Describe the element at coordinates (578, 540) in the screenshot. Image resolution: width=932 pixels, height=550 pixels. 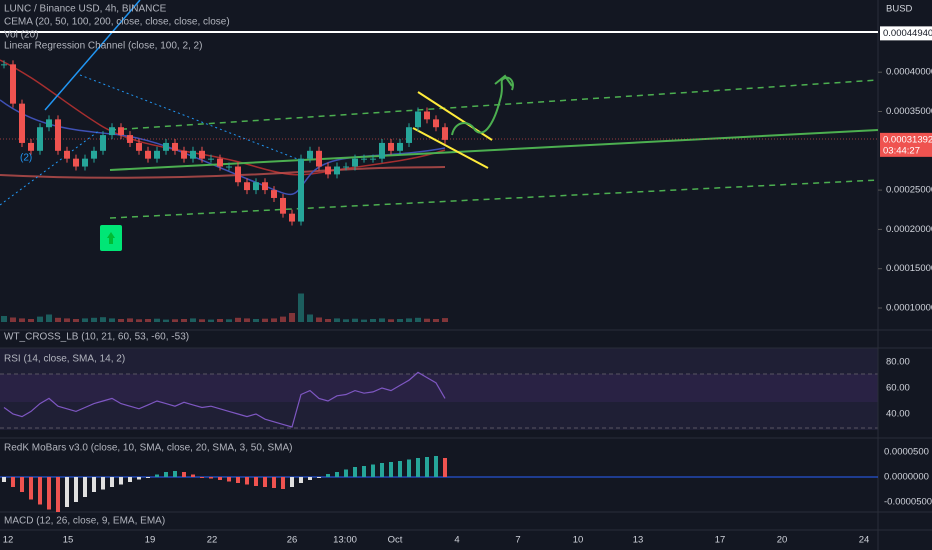
I see `x-tick-label: 10` at that location.